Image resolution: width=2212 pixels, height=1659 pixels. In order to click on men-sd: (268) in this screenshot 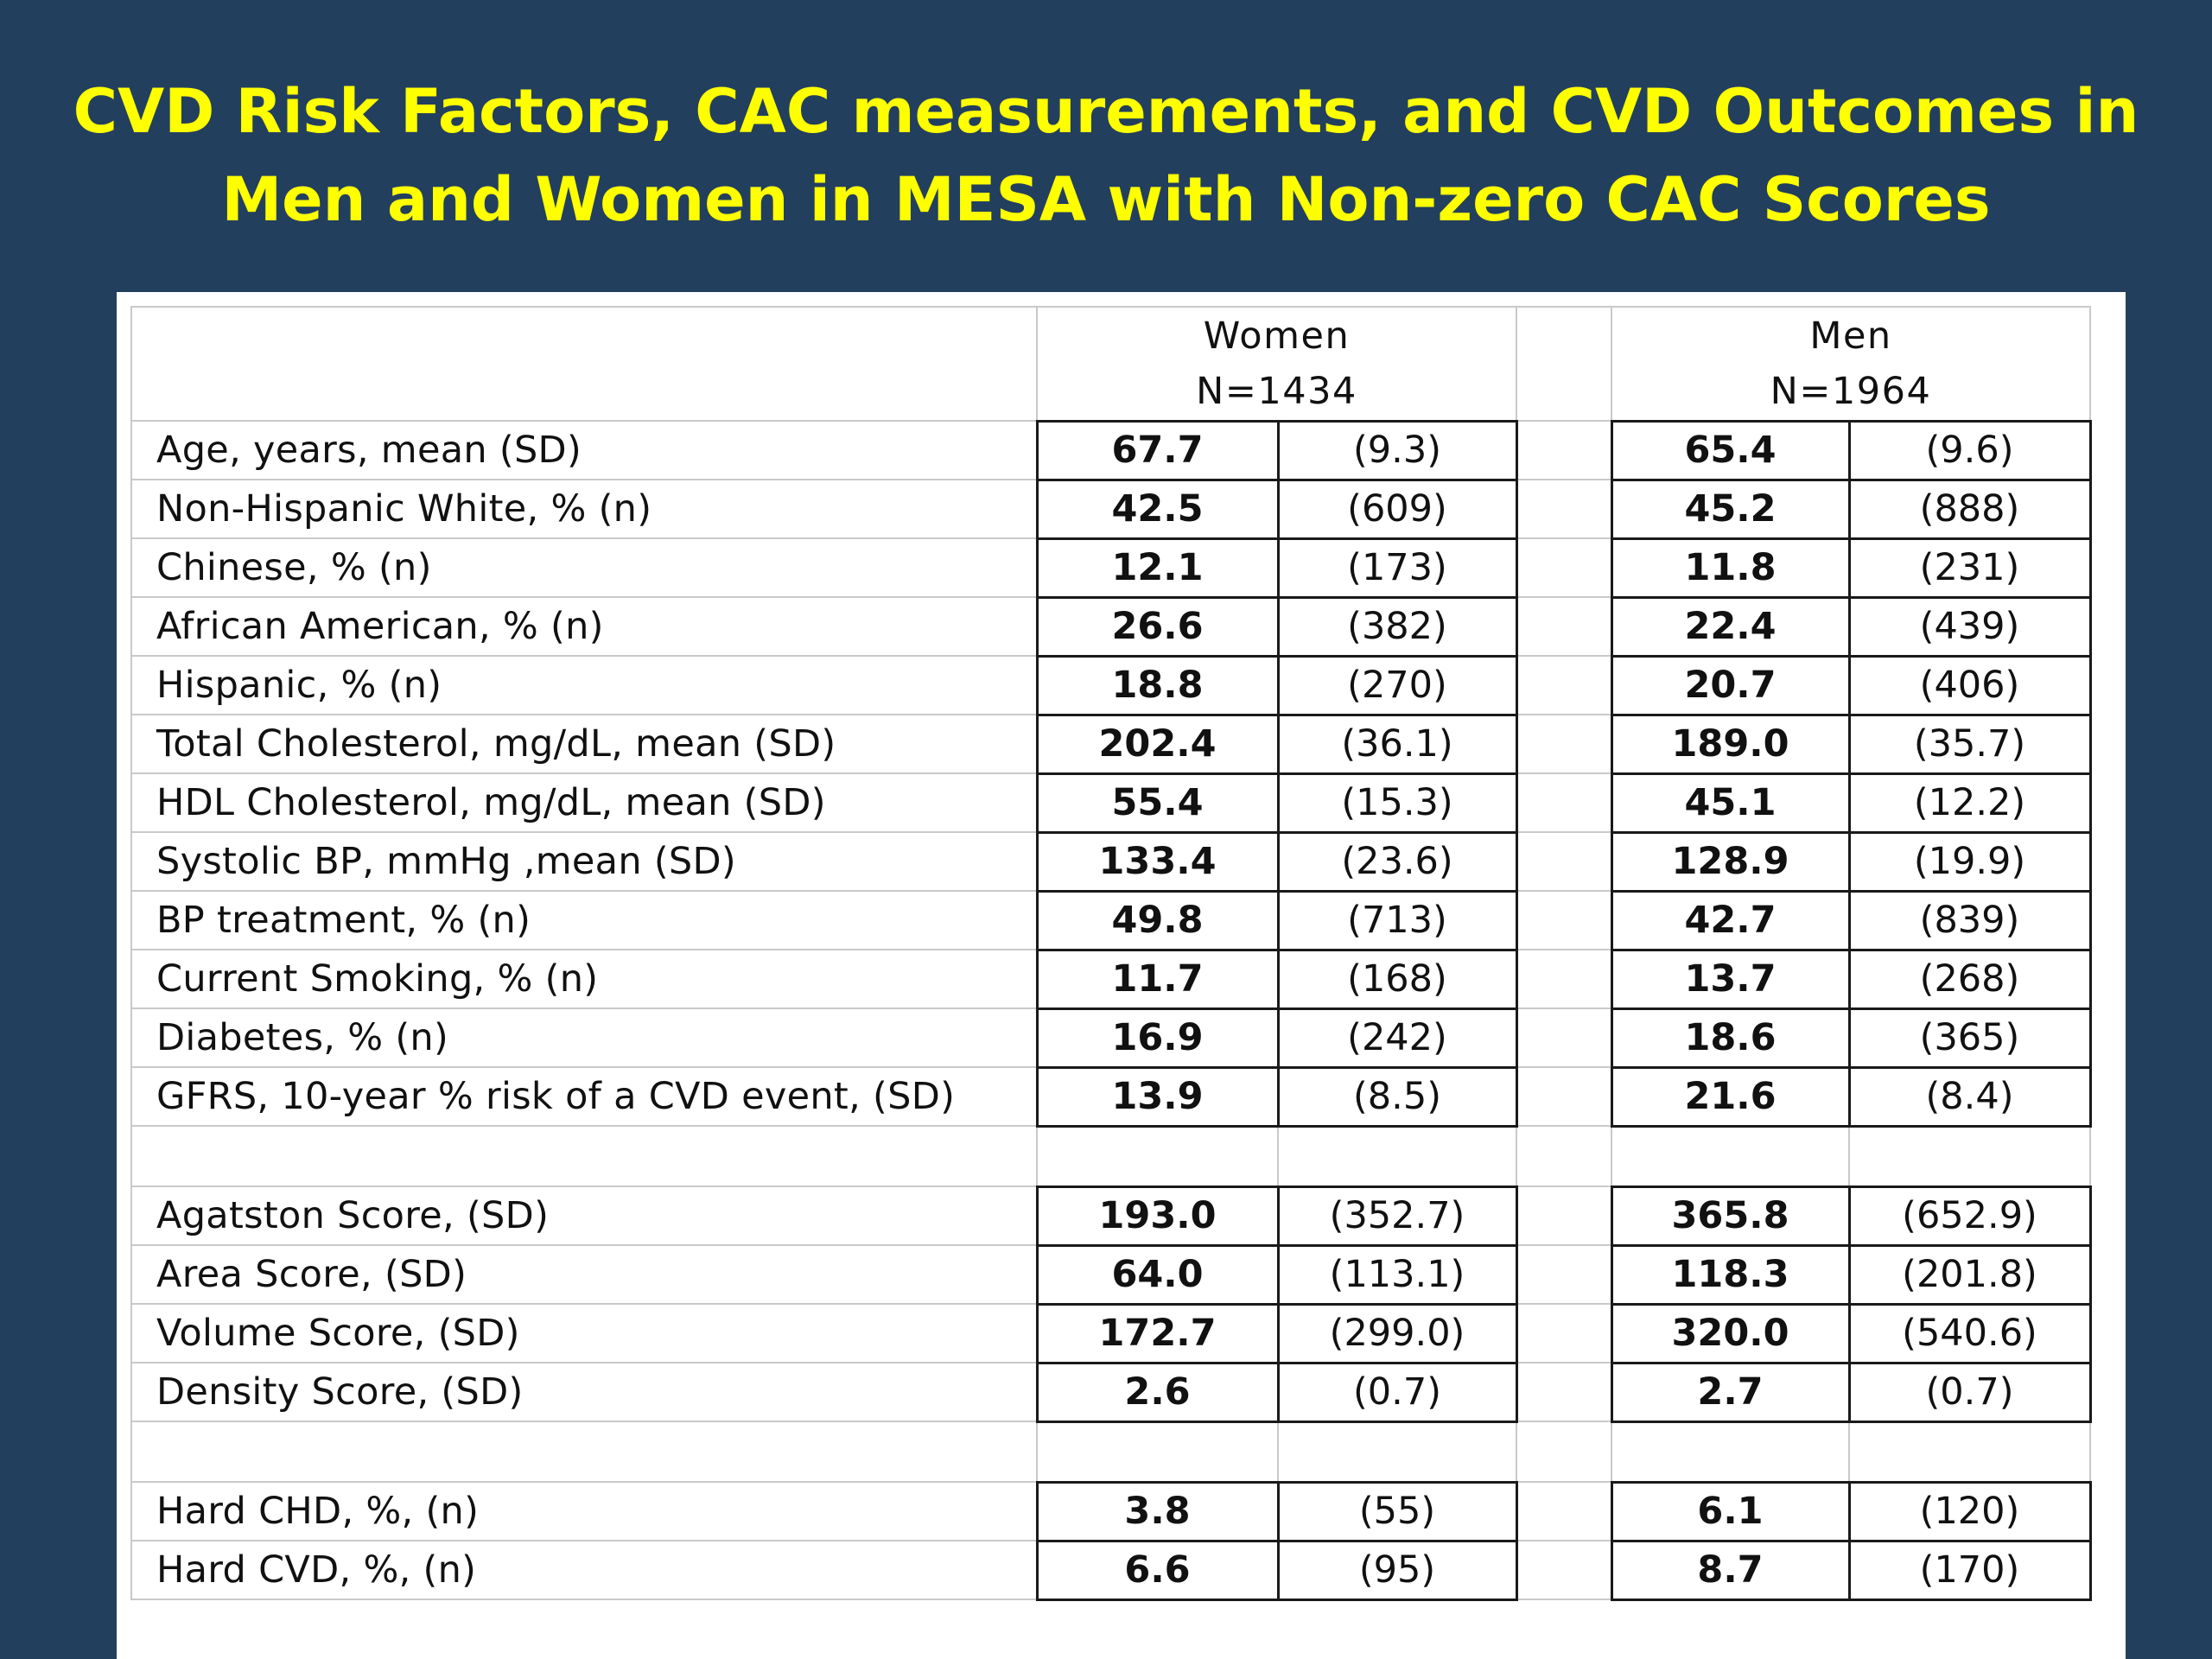, I will do `click(1970, 979)`.